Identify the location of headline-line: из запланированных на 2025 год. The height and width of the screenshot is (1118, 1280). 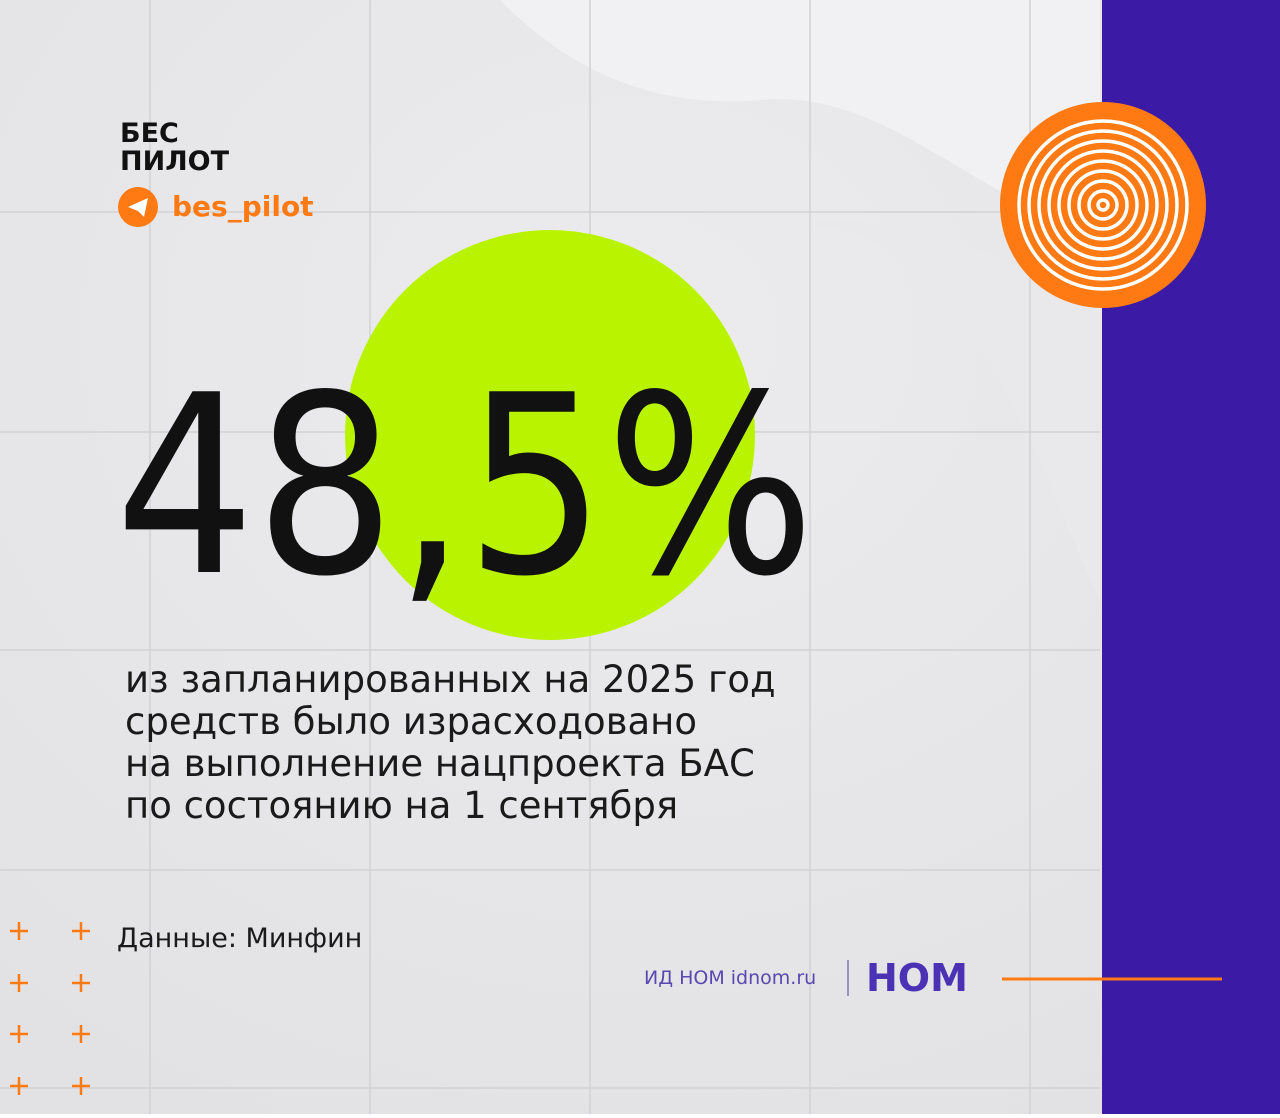
(450, 679).